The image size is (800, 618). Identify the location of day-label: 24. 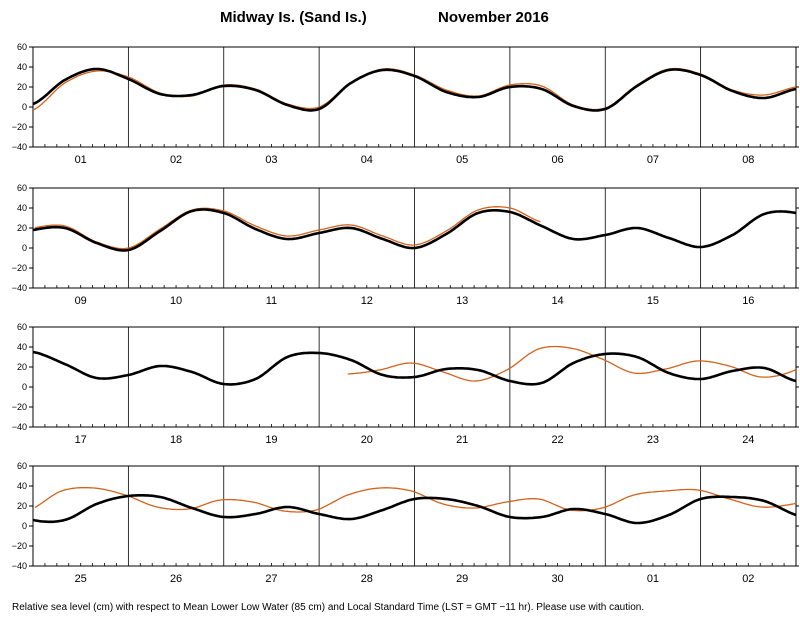
(748, 440).